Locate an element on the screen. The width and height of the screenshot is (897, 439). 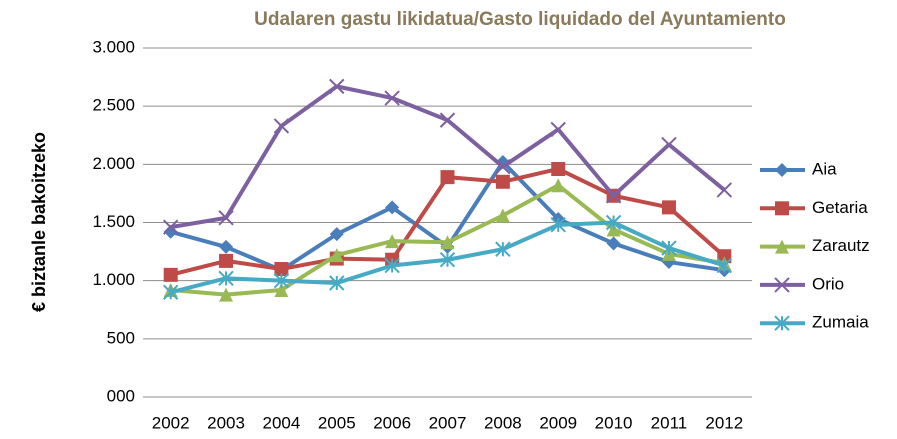
x-tick-label: 2007 is located at coordinates (448, 422).